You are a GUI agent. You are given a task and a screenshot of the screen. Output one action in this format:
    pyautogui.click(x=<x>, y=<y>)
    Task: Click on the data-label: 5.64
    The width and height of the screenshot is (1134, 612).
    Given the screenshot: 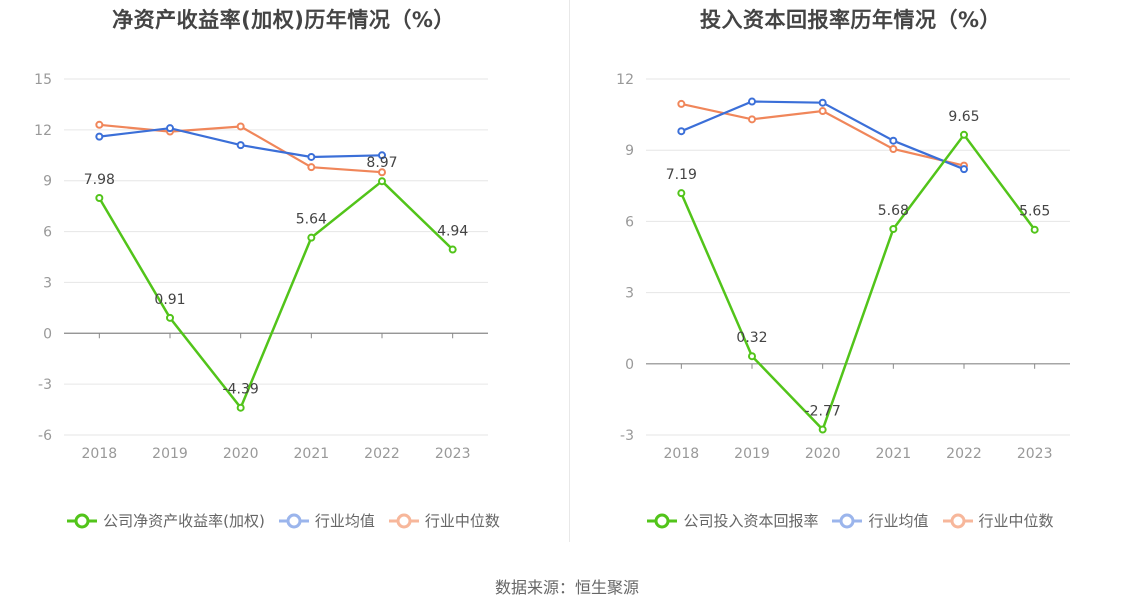 What is the action you would take?
    pyautogui.click(x=311, y=220)
    